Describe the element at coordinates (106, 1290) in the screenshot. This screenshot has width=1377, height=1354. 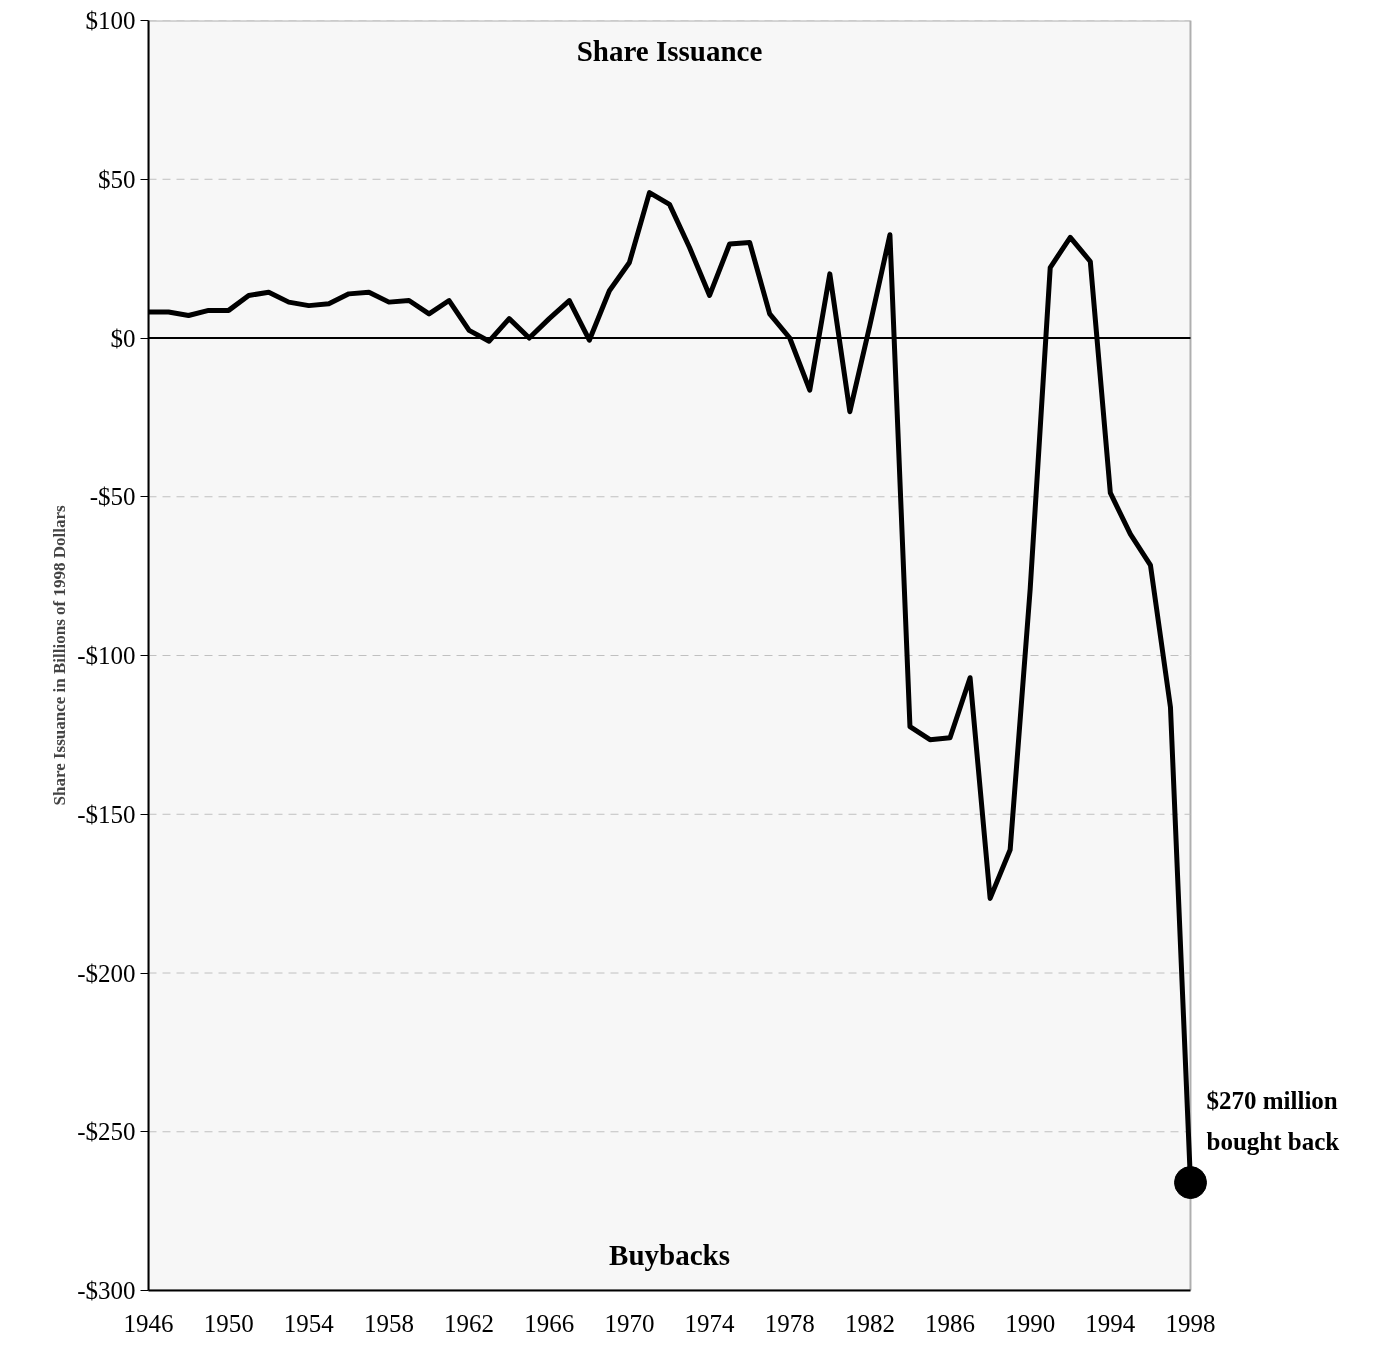
I see `y-tick-label: -$300` at that location.